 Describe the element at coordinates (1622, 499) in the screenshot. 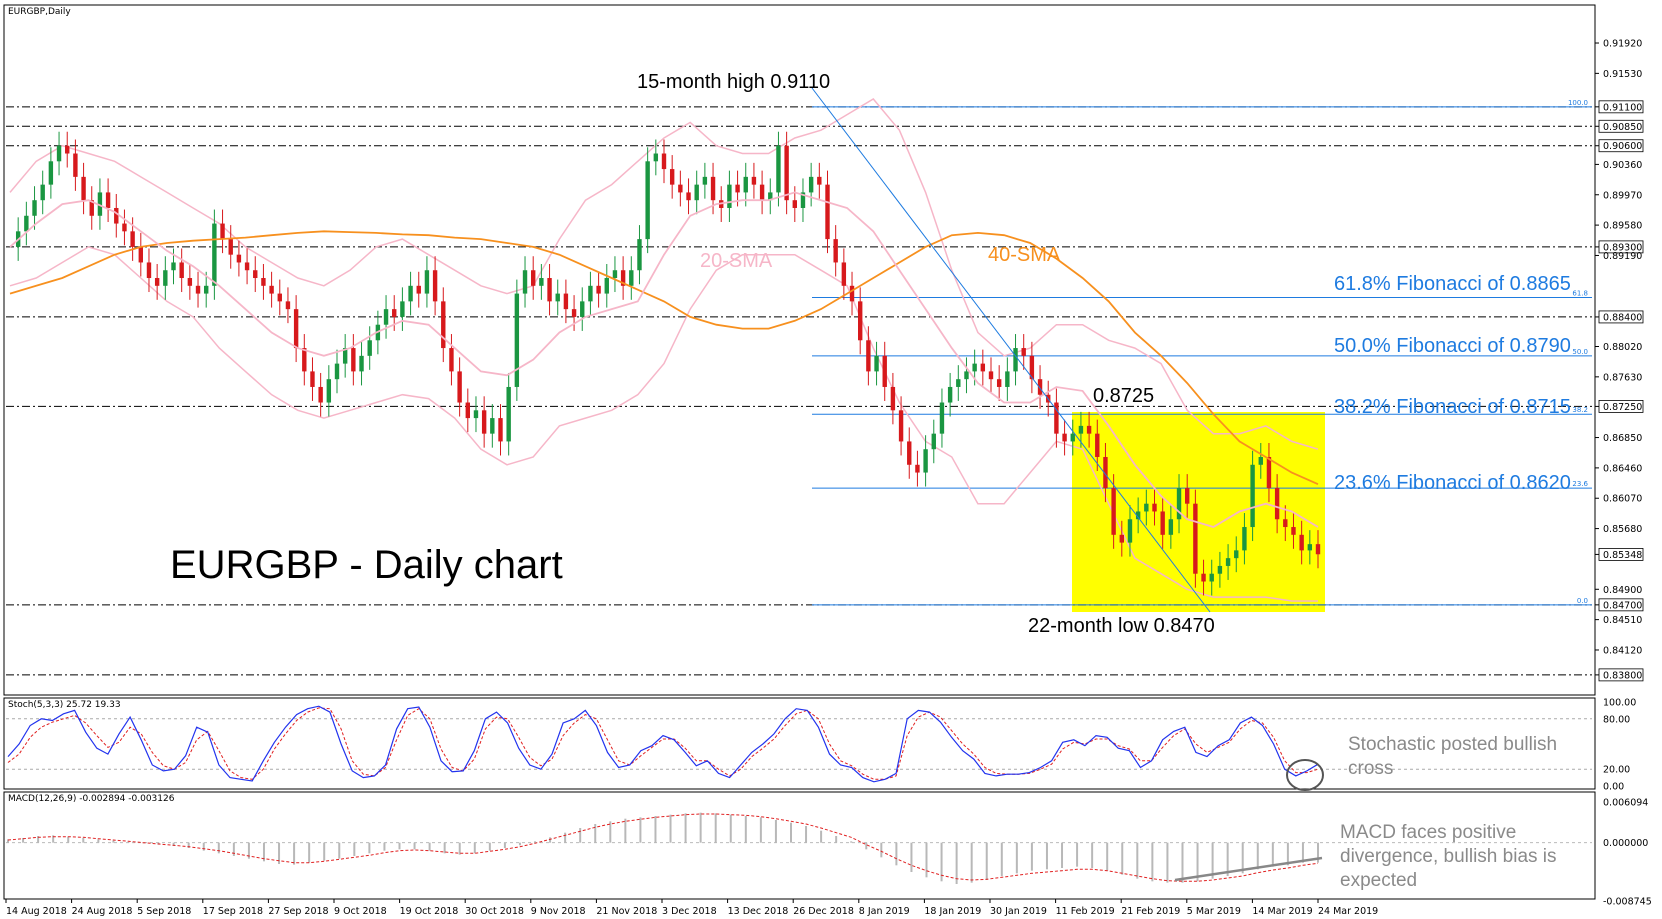

I see `price-tick-label: 0.86070` at that location.